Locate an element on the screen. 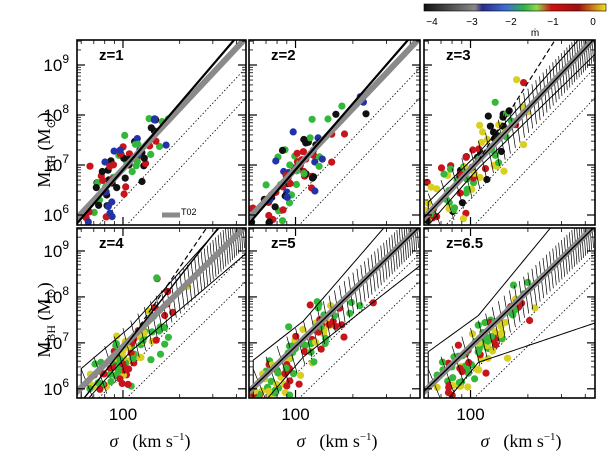  x-tick-label: 100 is located at coordinates (123, 414).